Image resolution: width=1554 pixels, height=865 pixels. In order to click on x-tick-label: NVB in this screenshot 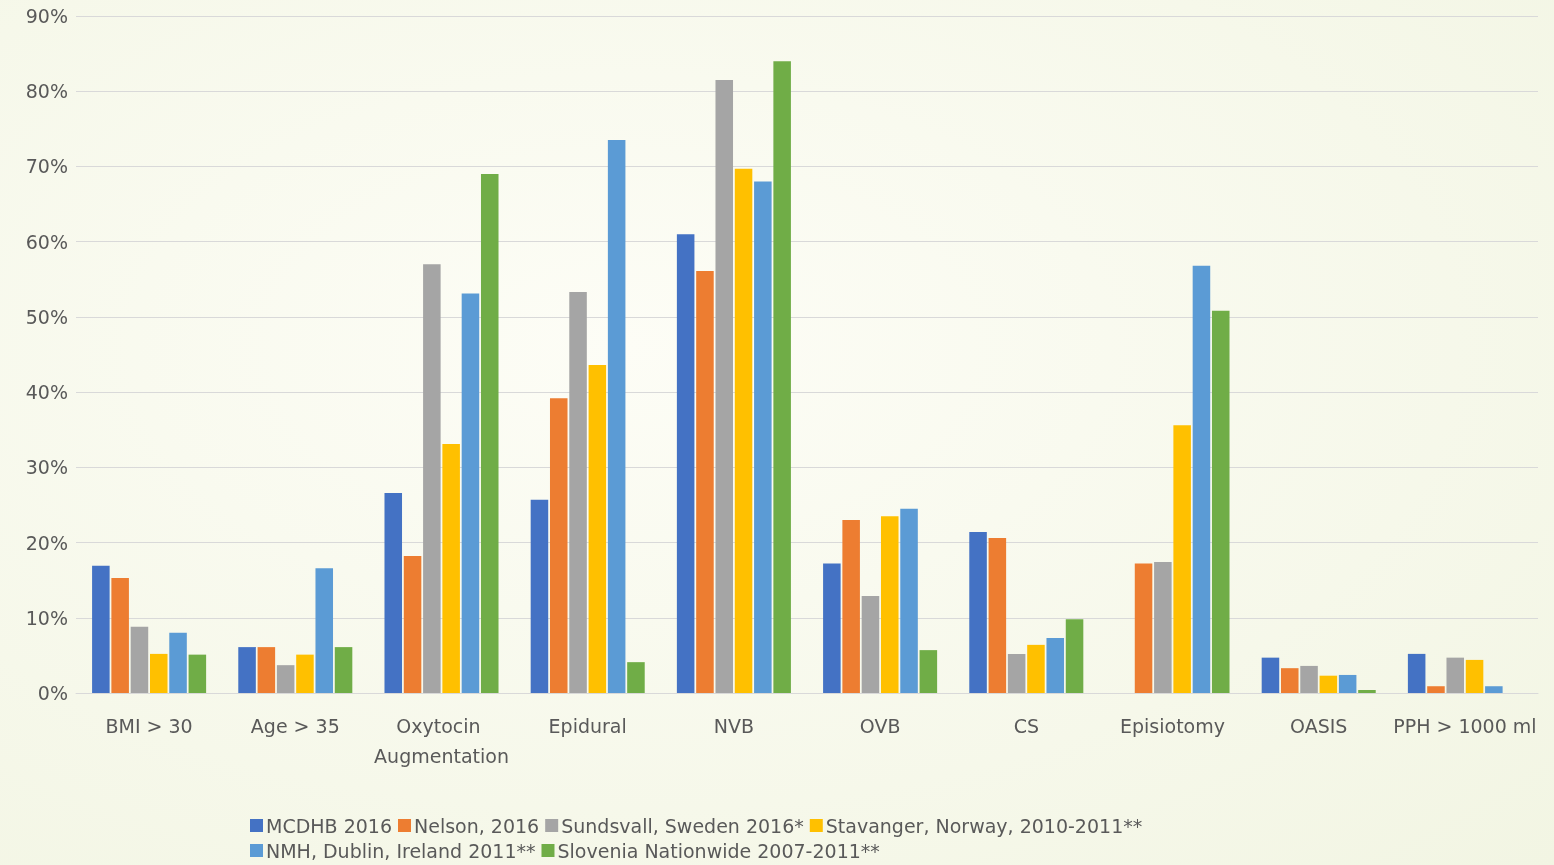, I will do `click(734, 726)`.